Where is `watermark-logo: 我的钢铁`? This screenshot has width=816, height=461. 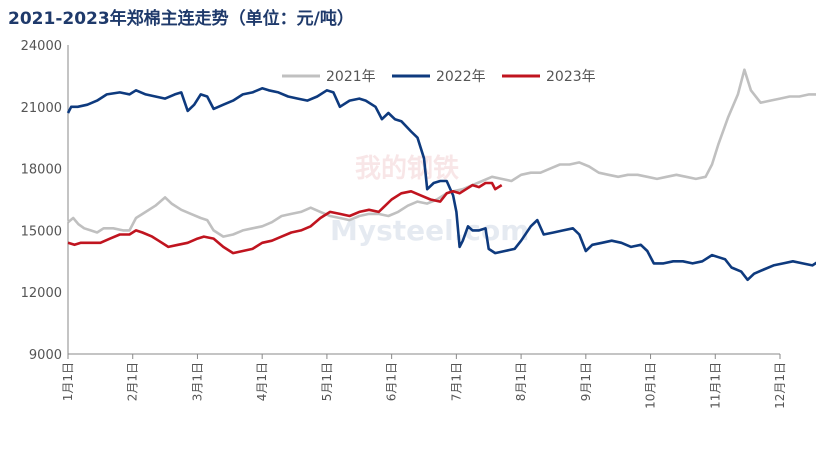 watermark-logo: 我的钢铁 is located at coordinates (407, 168).